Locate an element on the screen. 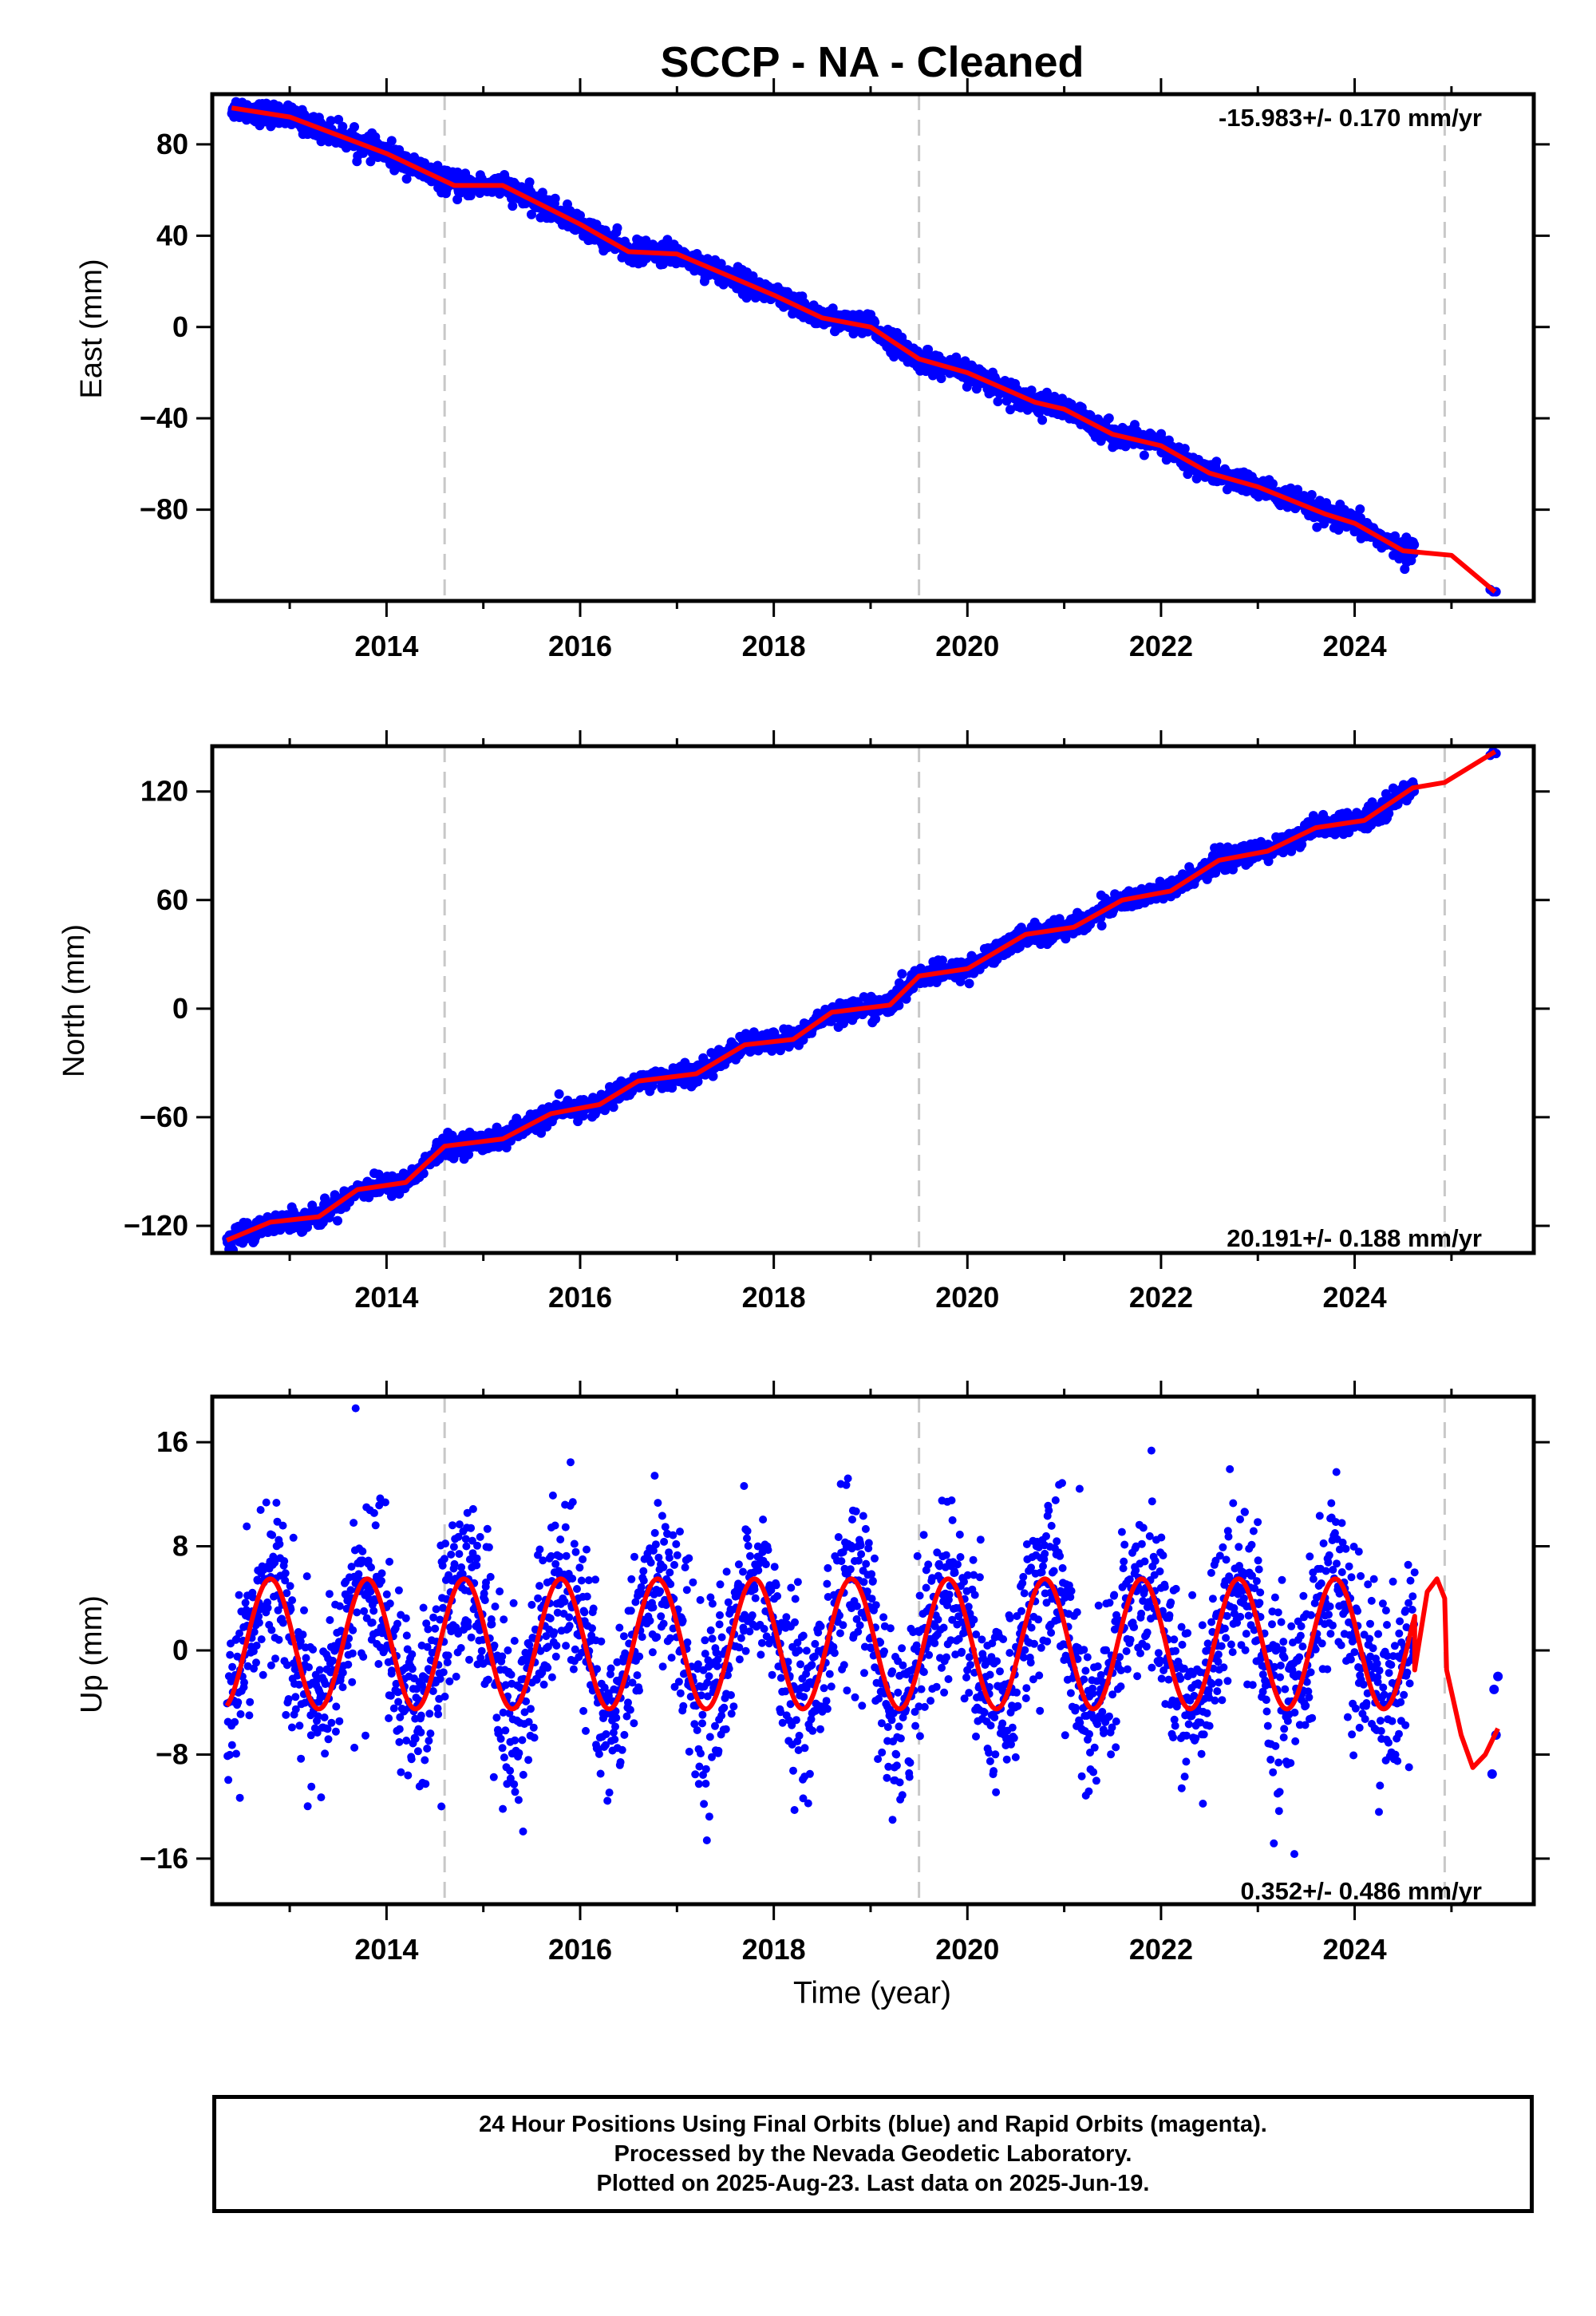 This screenshot has height=2316, width=1596. east-x-tick-label: 2022 is located at coordinates (1161, 646).